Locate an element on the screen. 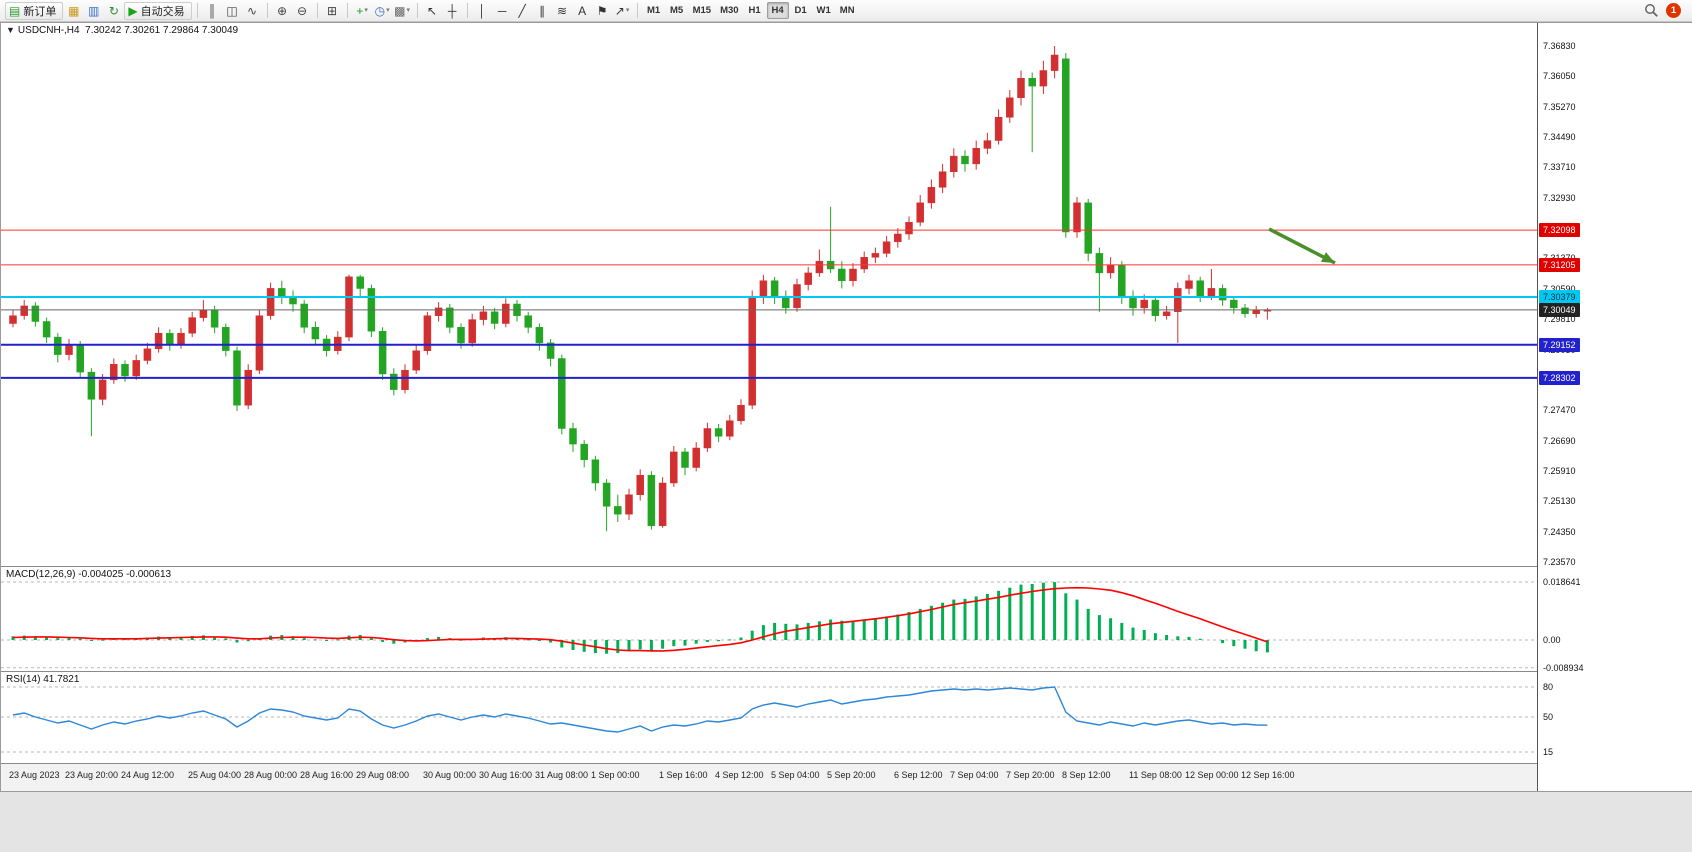 The height and width of the screenshot is (852, 1692). autotrading-icon: ▶ is located at coordinates (133, 10).